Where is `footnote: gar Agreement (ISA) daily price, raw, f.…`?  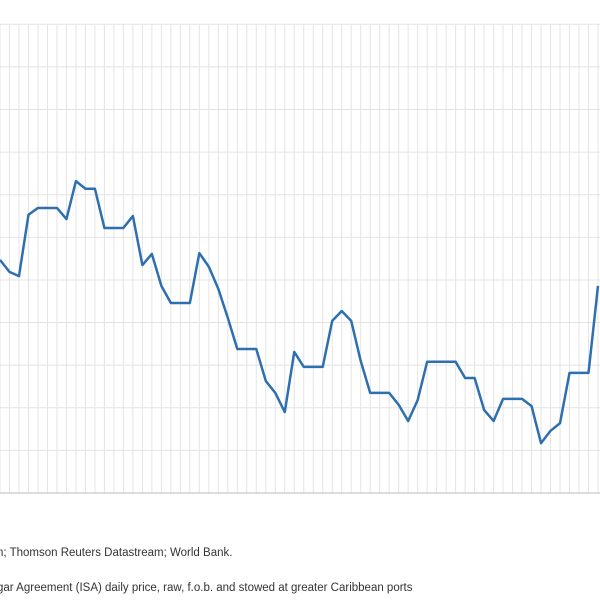 footnote: gar Agreement (ISA) daily price, raw, f.… is located at coordinates (206, 588).